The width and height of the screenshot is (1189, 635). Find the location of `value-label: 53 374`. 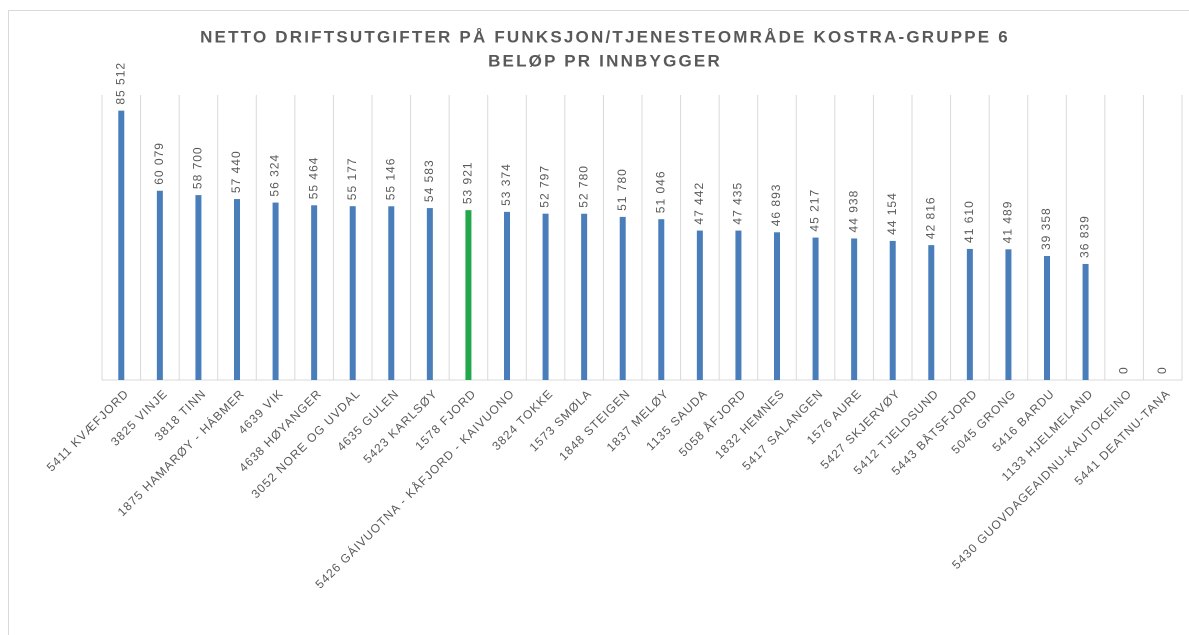

value-label: 53 374 is located at coordinates (506, 184).